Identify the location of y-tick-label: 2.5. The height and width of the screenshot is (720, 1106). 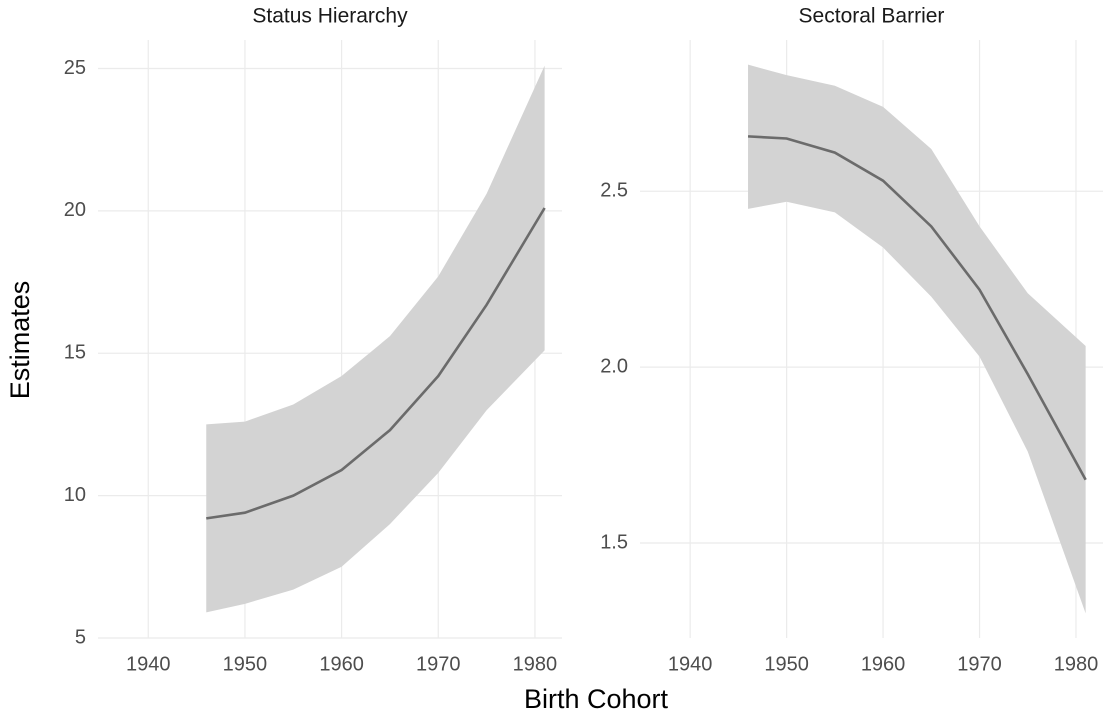
(614, 191).